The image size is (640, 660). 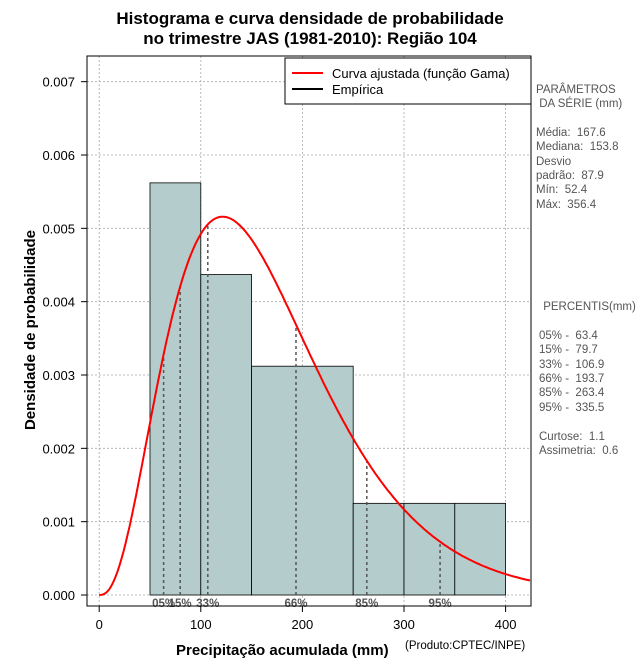 What do you see at coordinates (562, 190) in the screenshot?
I see `stat-min: Mín: 52.4` at bounding box center [562, 190].